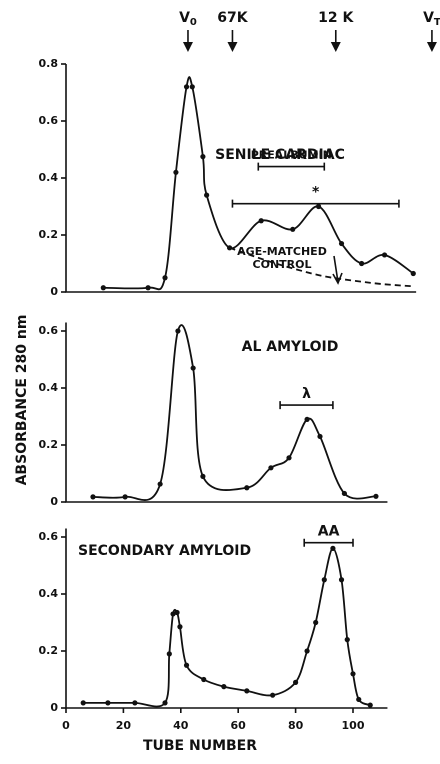 The height and width of the screenshot is (764, 440). Describe the element at coordinates (66, 725) in the screenshot. I see `x-tick-label: 0` at that location.